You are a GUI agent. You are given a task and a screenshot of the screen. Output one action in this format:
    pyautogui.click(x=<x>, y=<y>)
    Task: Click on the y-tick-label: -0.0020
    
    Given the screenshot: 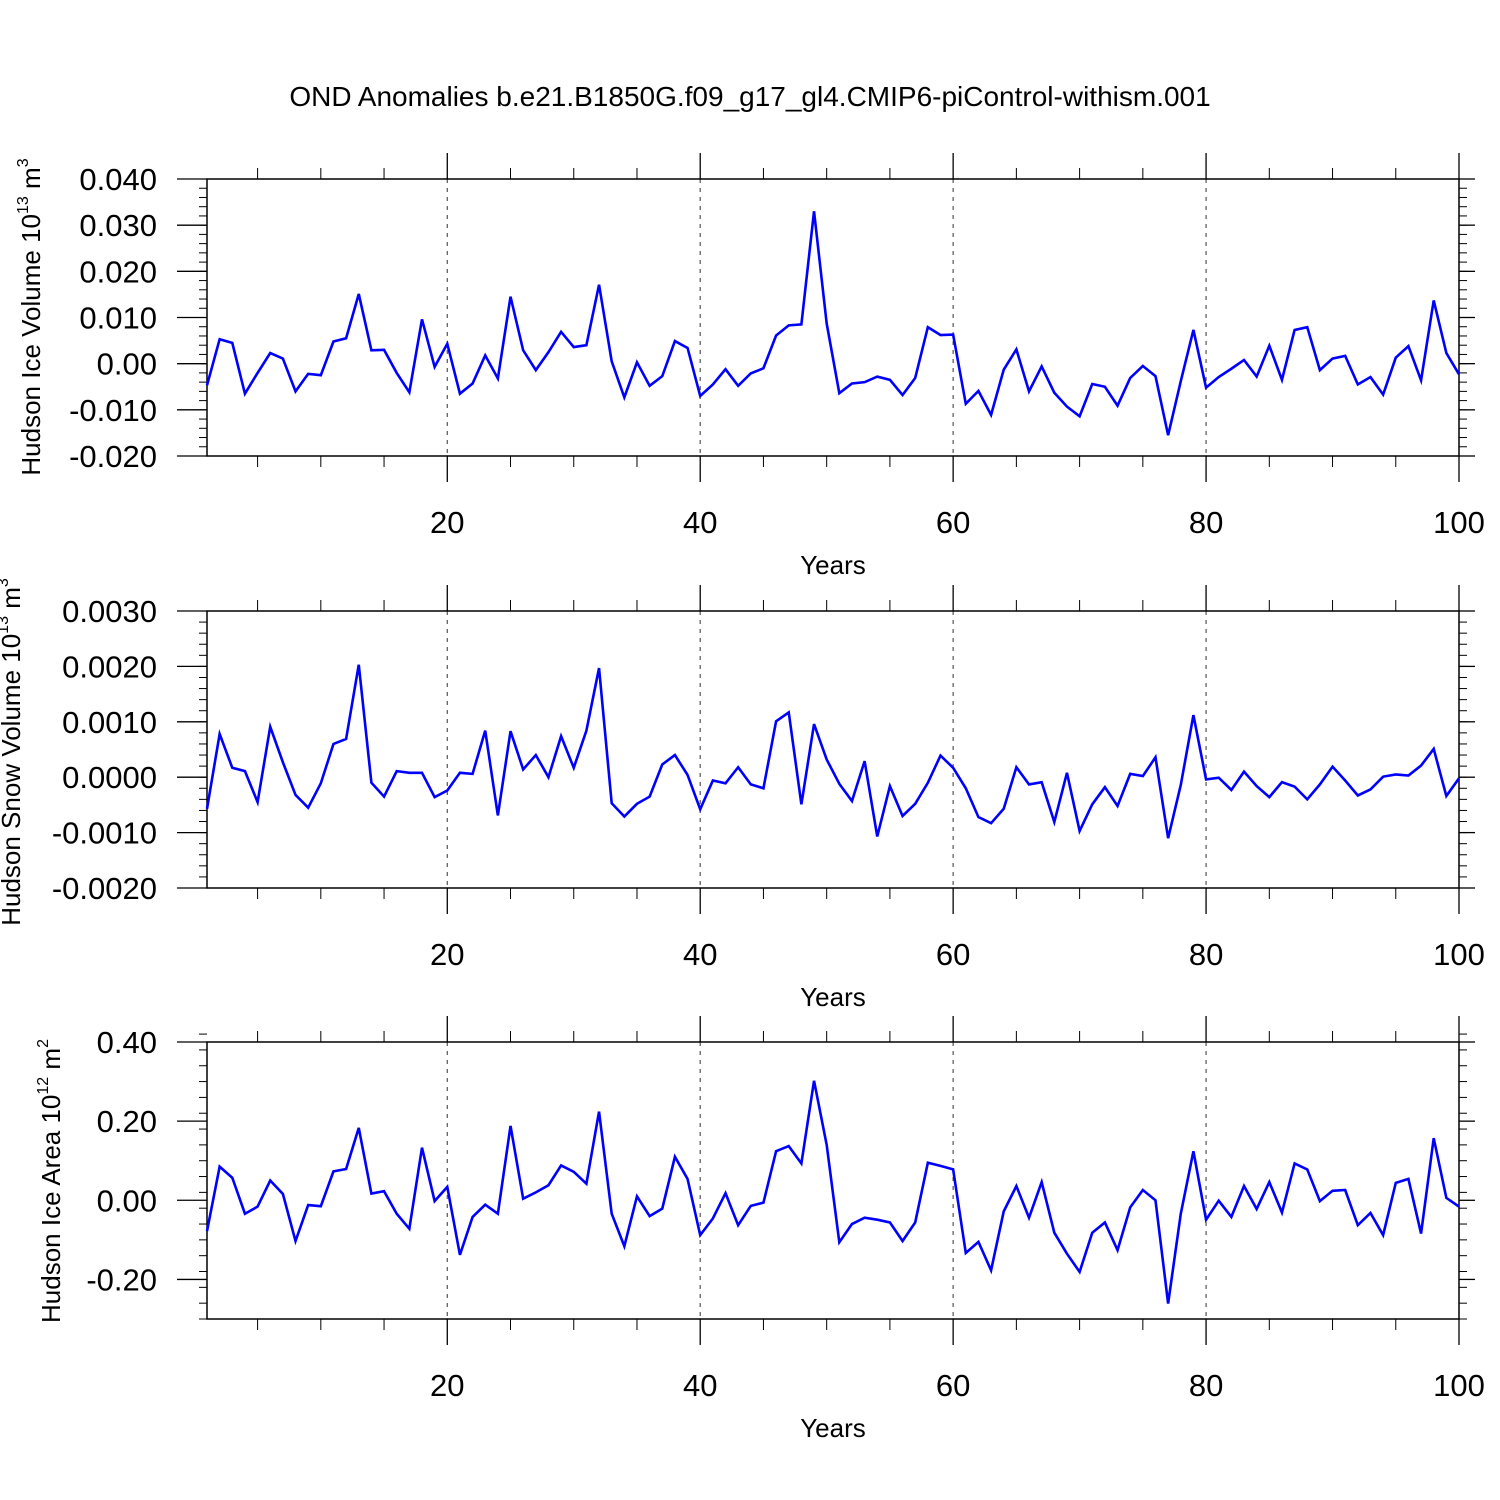 What is the action you would take?
    pyautogui.click(x=104, y=888)
    